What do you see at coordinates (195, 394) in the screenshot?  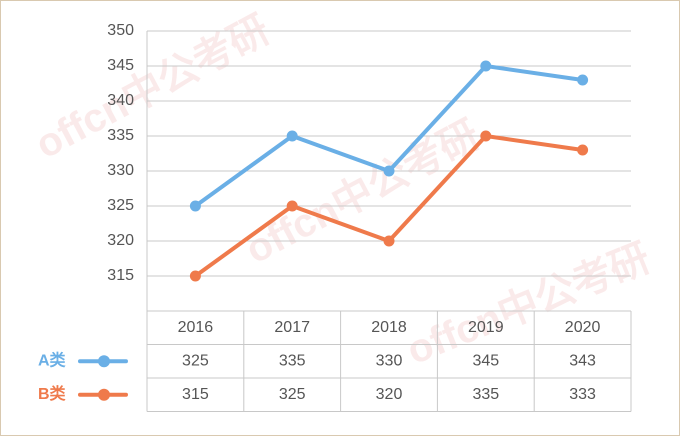 I see `table-cell: 315` at bounding box center [195, 394].